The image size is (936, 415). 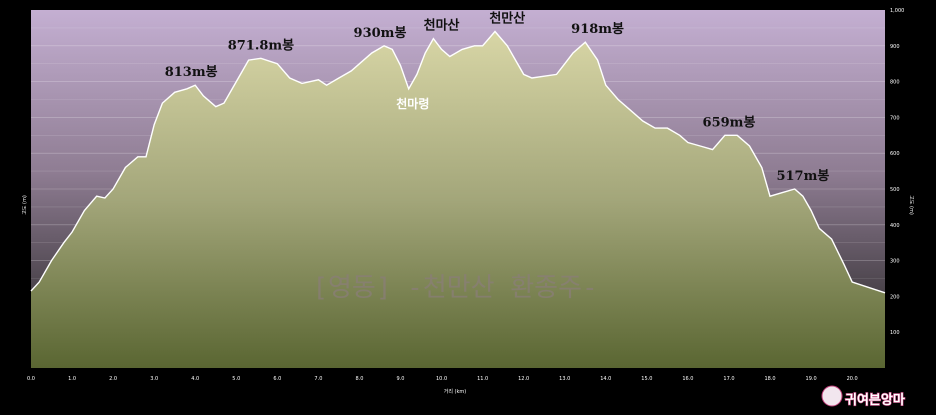 What do you see at coordinates (811, 379) in the screenshot?
I see `x-tick-label: 19.0` at bounding box center [811, 379].